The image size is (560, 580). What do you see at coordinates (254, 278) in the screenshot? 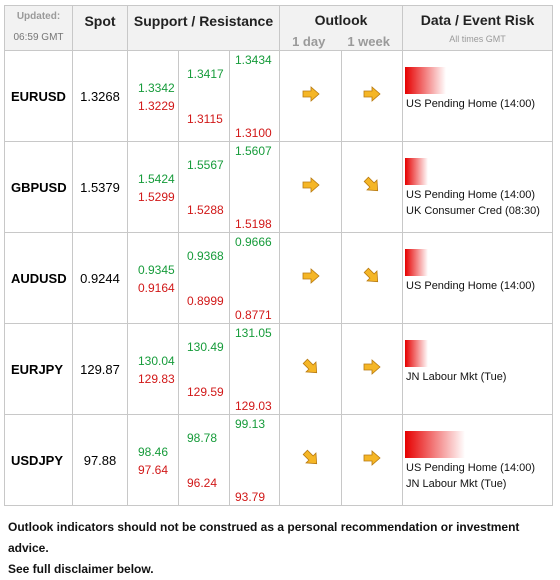
I see `level-3-cell: 0.9666 0.8771` at bounding box center [254, 278].